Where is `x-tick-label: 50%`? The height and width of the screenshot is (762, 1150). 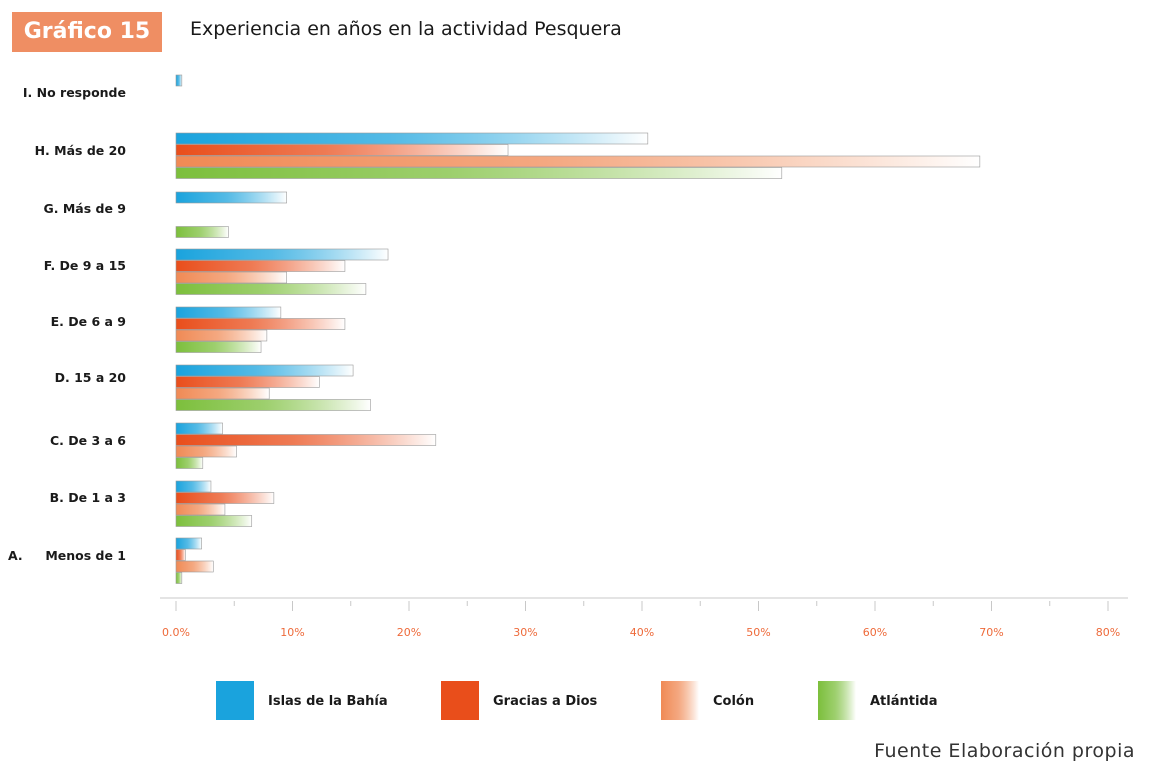 x-tick-label: 50% is located at coordinates (758, 632).